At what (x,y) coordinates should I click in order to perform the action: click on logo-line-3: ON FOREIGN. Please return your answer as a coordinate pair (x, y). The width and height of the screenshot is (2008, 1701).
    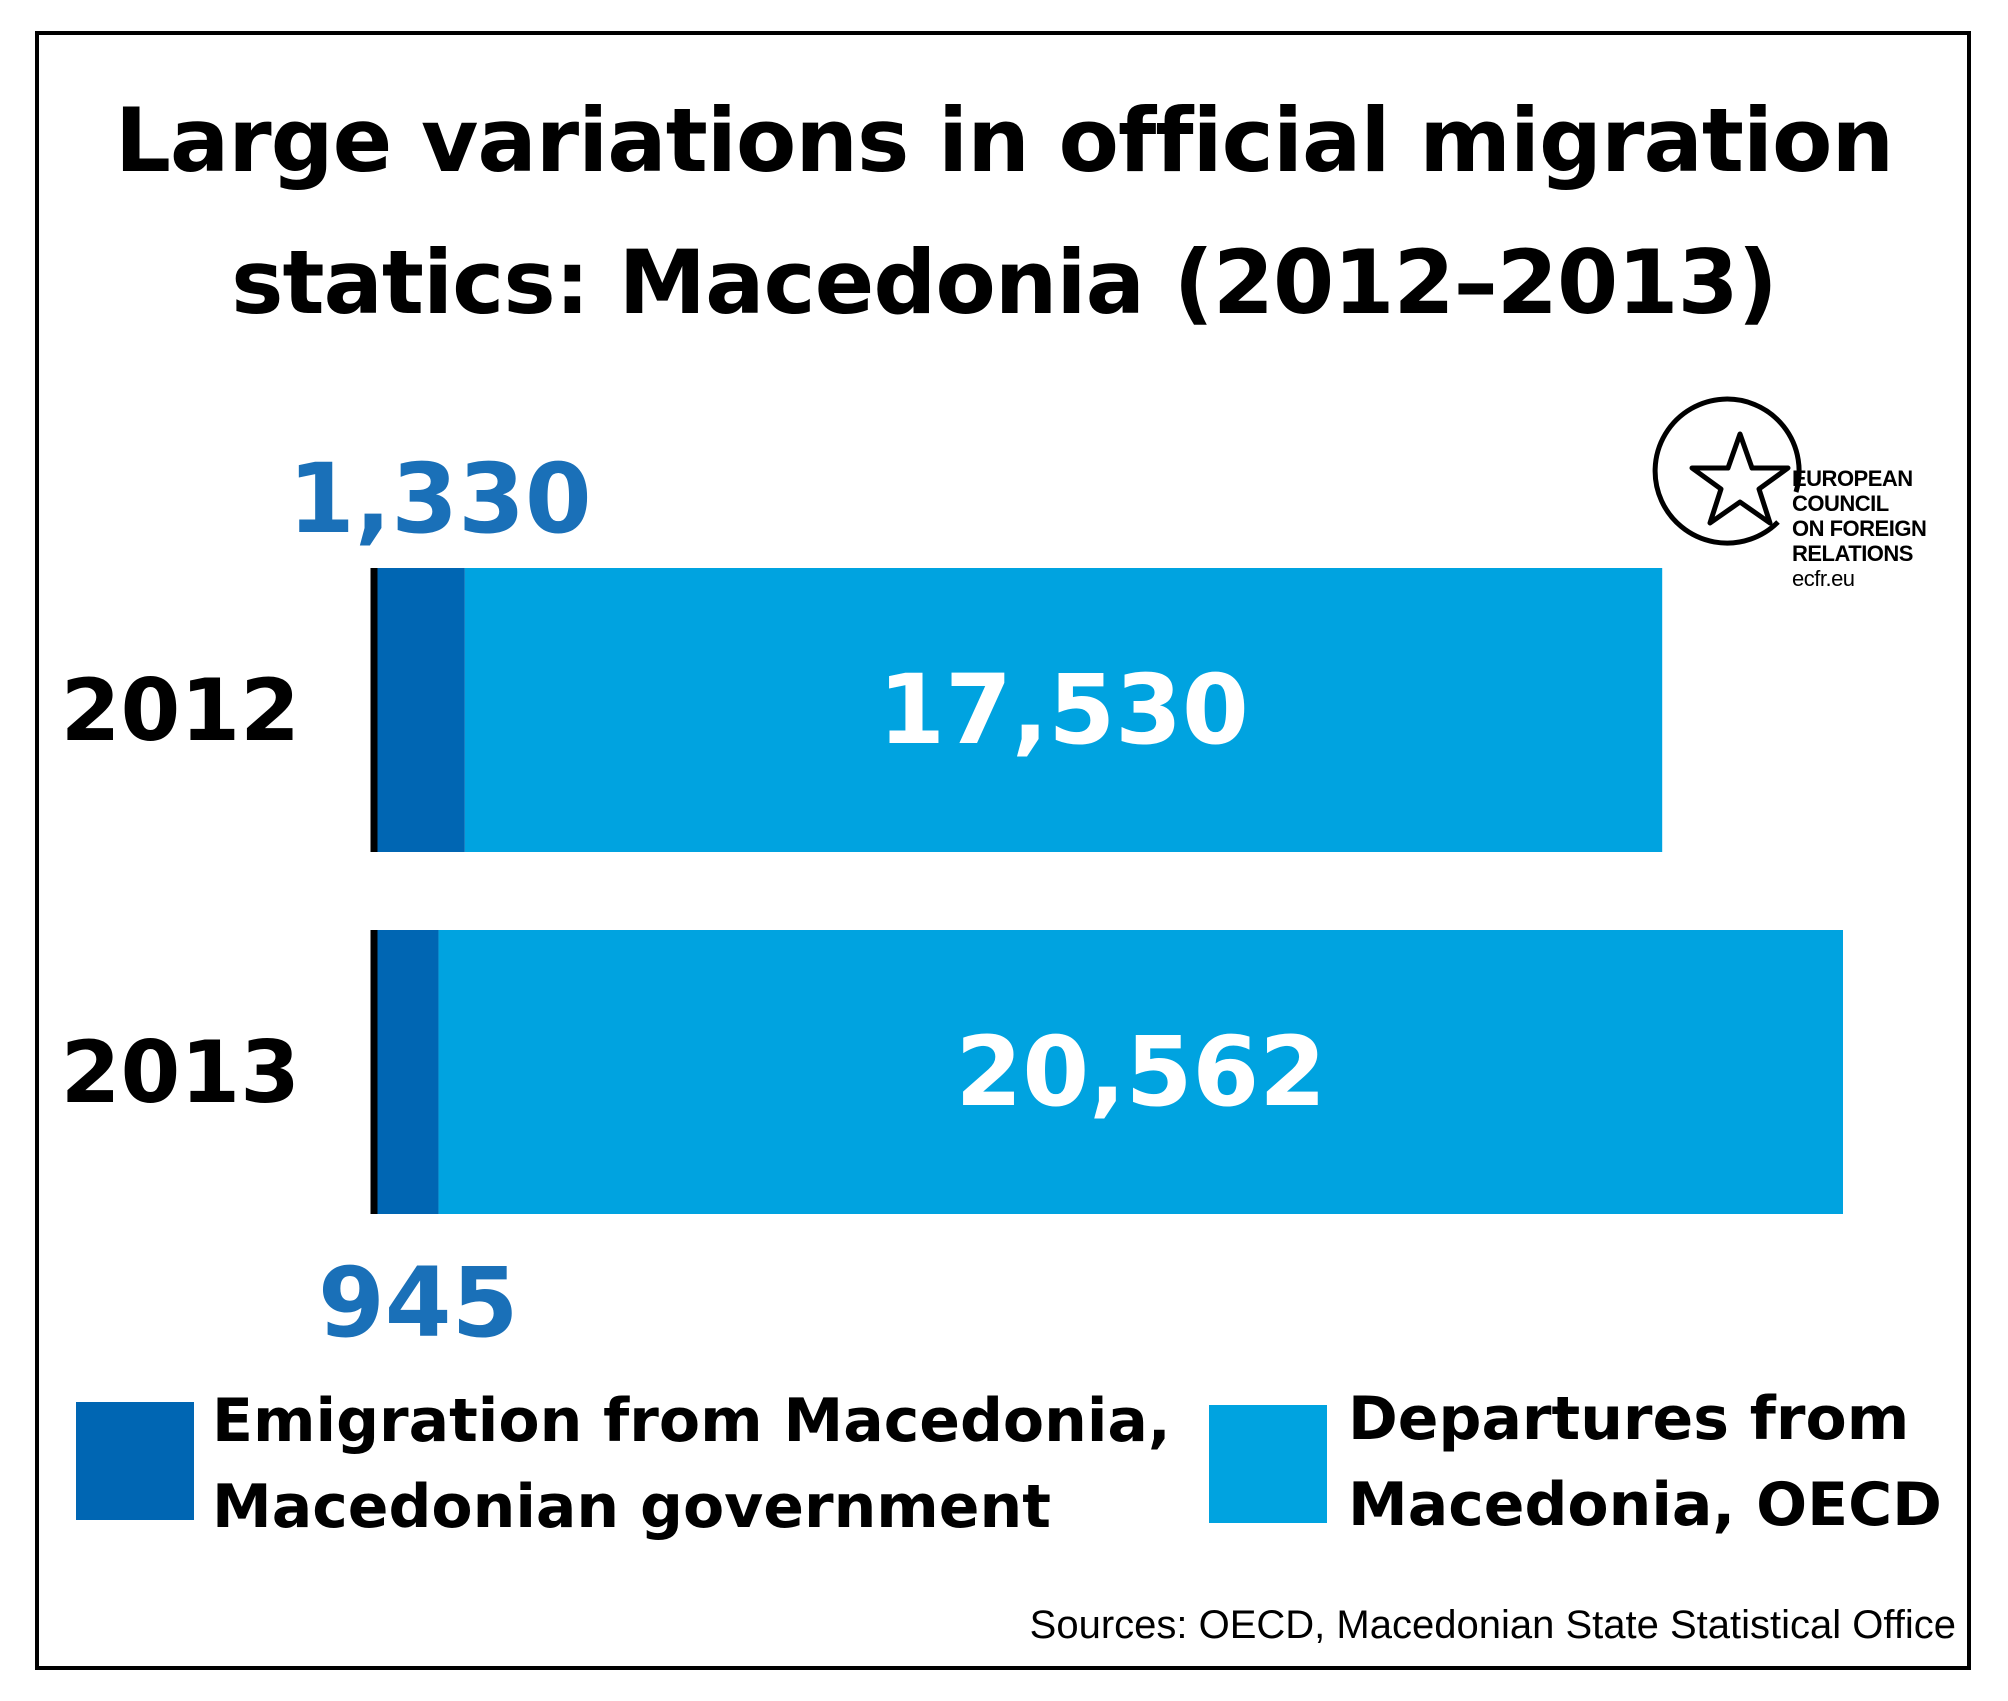
    Looking at the image, I should click on (1859, 528).